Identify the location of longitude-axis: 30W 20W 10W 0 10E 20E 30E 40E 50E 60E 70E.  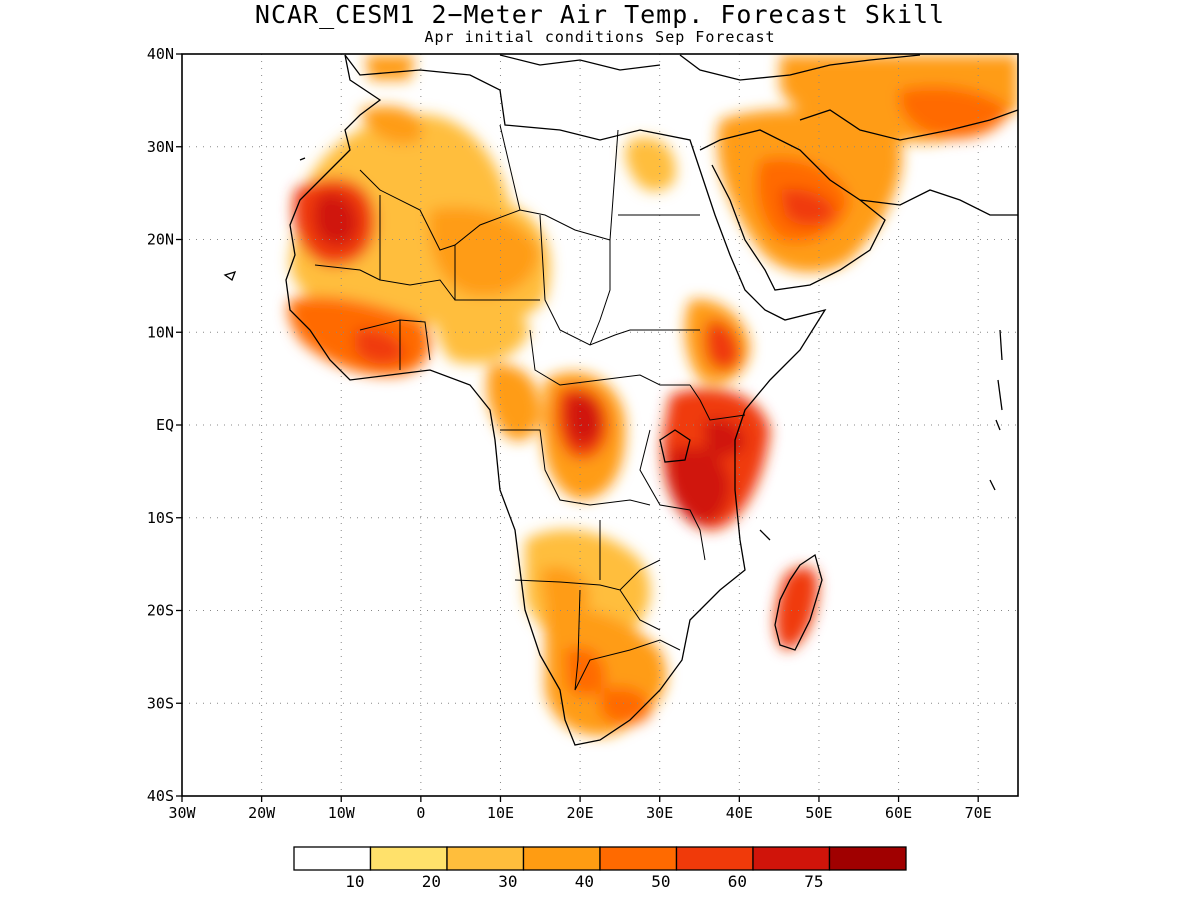
(580, 809).